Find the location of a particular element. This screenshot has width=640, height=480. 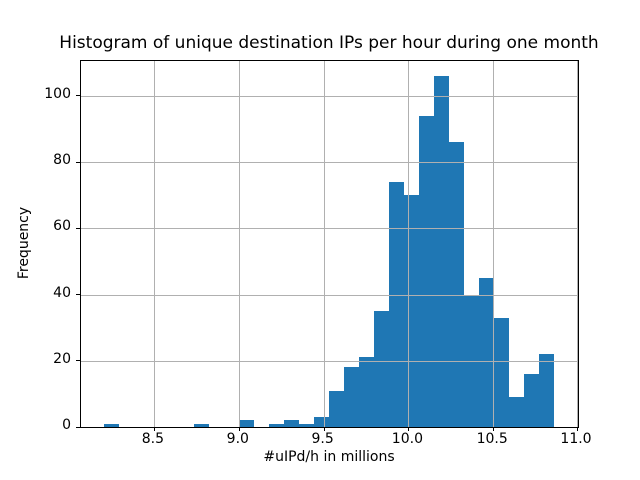

y-tick-label: 80 is located at coordinates (62, 160).